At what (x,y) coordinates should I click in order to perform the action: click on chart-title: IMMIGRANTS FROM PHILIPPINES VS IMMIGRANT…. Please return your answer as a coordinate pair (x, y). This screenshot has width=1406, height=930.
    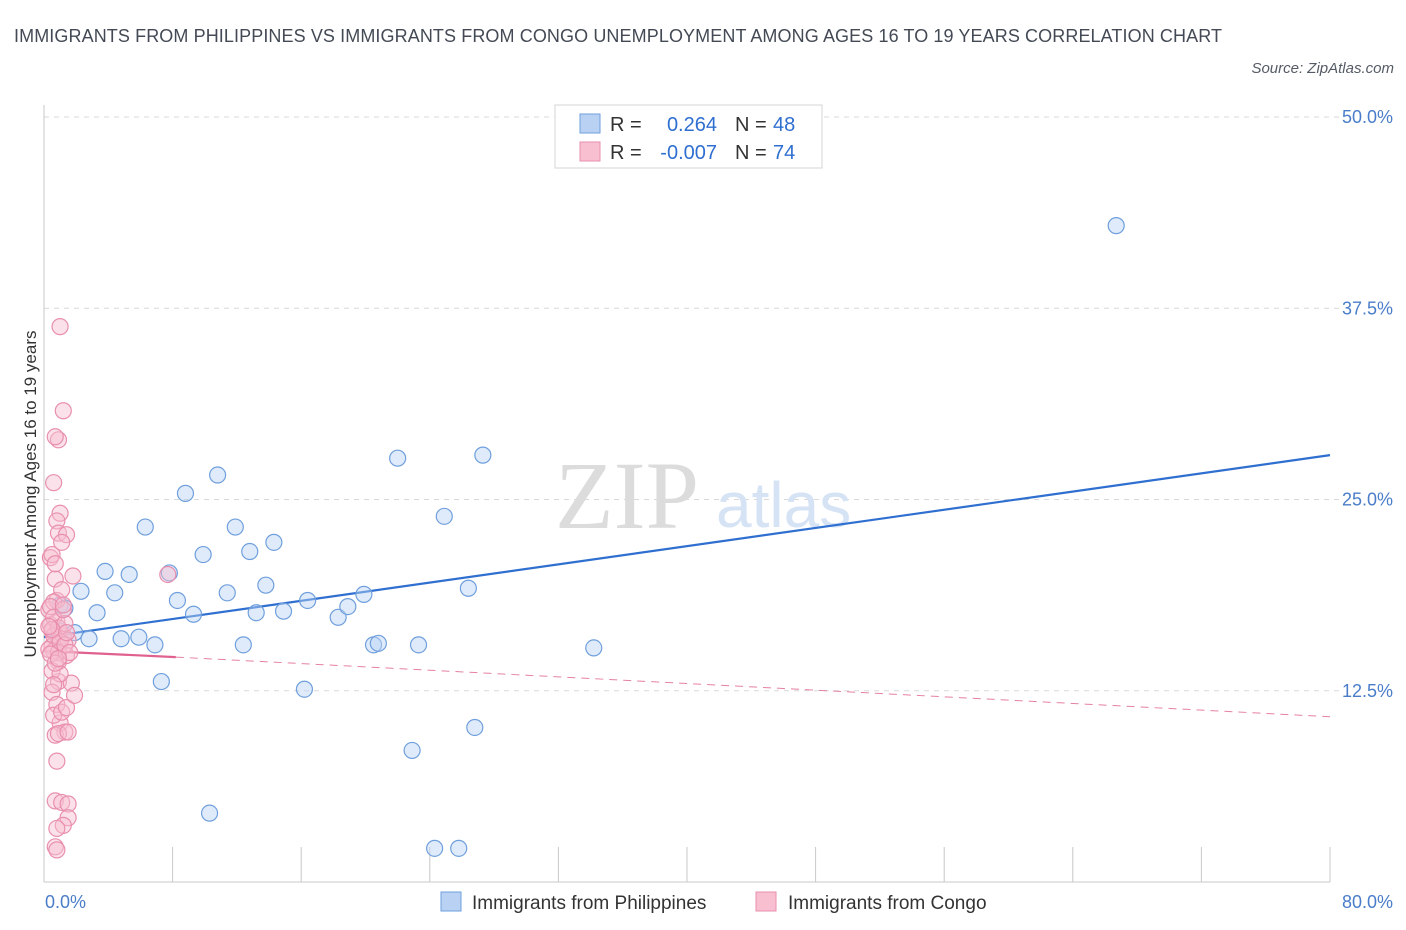
    Looking at the image, I should click on (618, 36).